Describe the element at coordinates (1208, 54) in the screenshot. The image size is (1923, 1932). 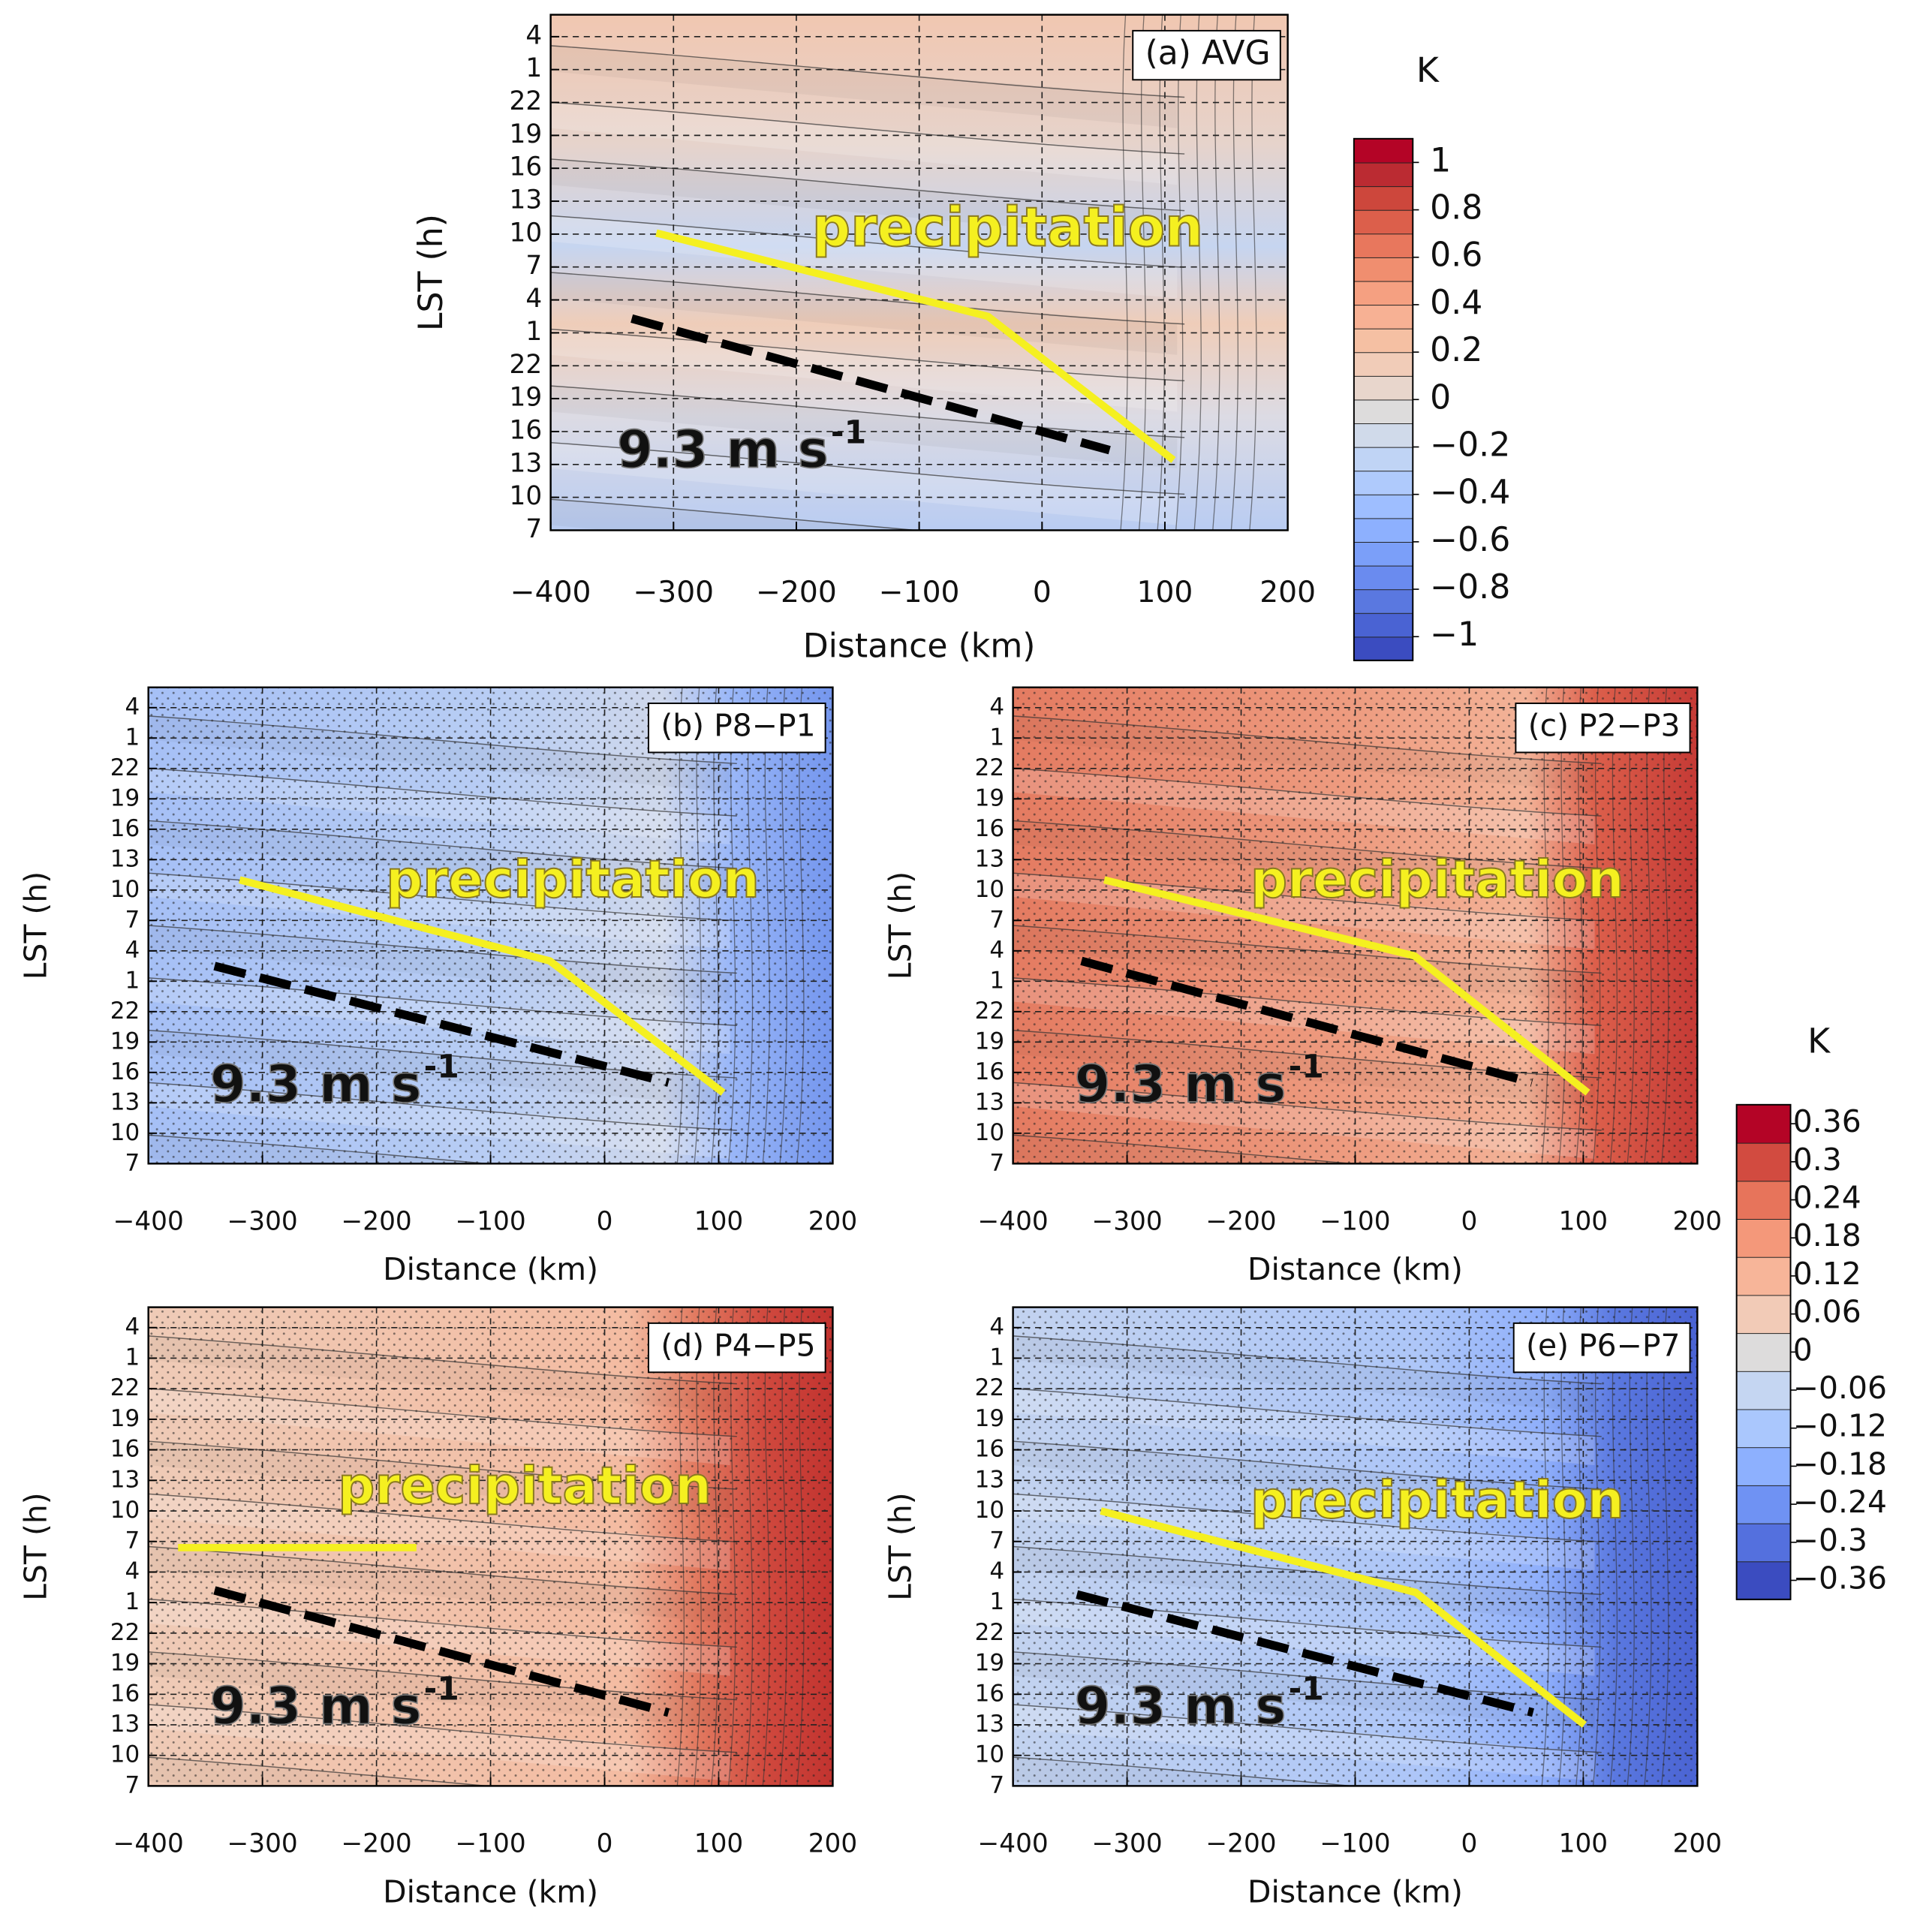
I see `panel-title: (a) AVG` at that location.